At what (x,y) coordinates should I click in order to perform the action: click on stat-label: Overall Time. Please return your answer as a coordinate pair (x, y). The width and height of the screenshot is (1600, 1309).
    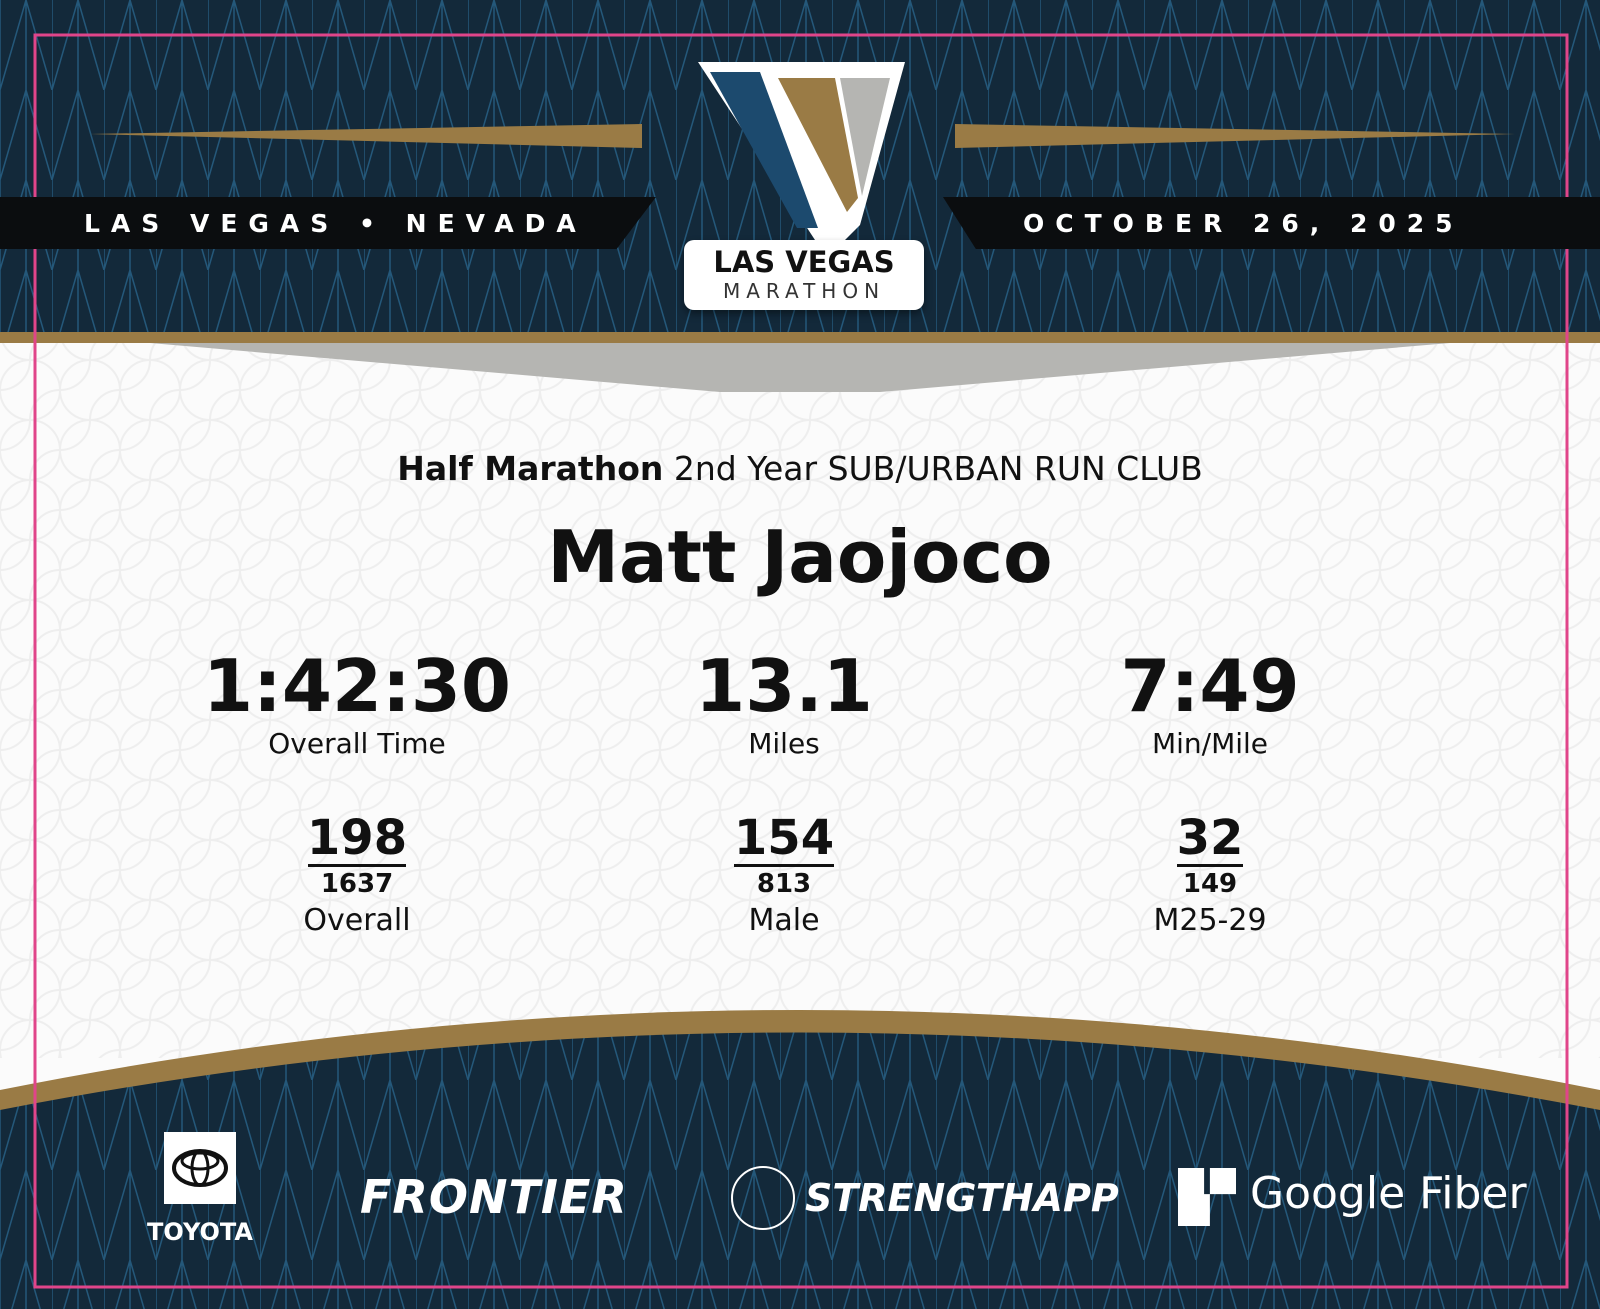
    Looking at the image, I should click on (357, 743).